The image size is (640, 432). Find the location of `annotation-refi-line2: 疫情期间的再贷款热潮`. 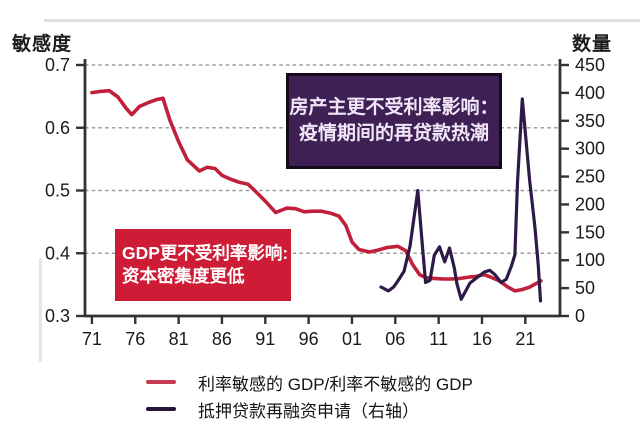

annotation-refi-line2: 疫情期间的再贷款热潮 is located at coordinates (393, 133).